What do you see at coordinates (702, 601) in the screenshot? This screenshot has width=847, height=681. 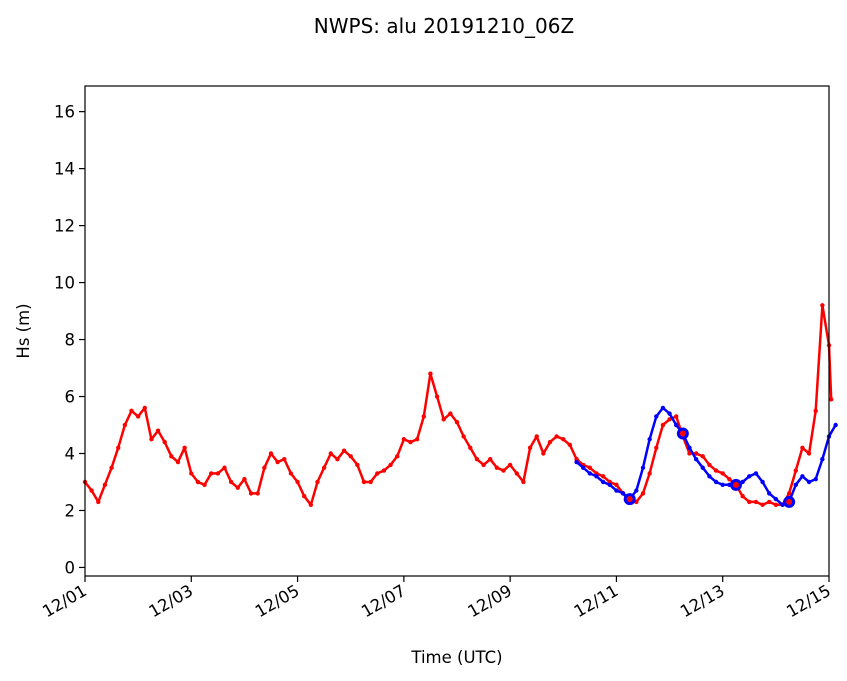 I see `x-tick-label-6: 12/13` at bounding box center [702, 601].